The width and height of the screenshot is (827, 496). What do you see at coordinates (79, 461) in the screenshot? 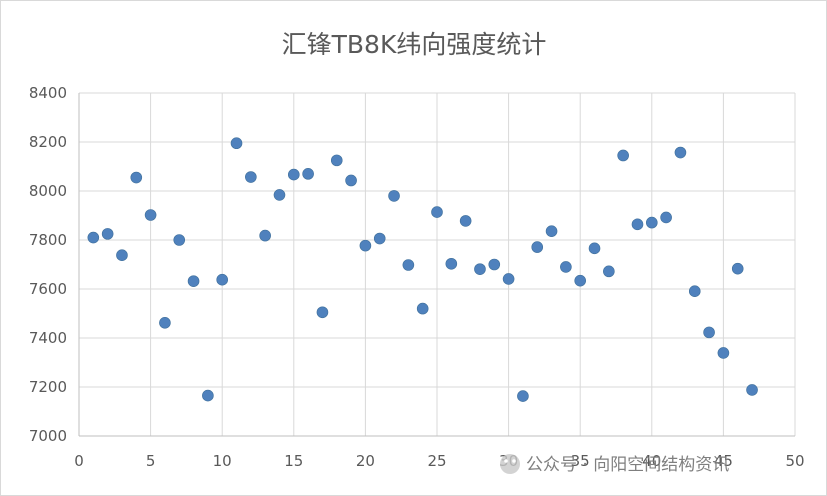
I see `x-tick-label: 0` at bounding box center [79, 461].